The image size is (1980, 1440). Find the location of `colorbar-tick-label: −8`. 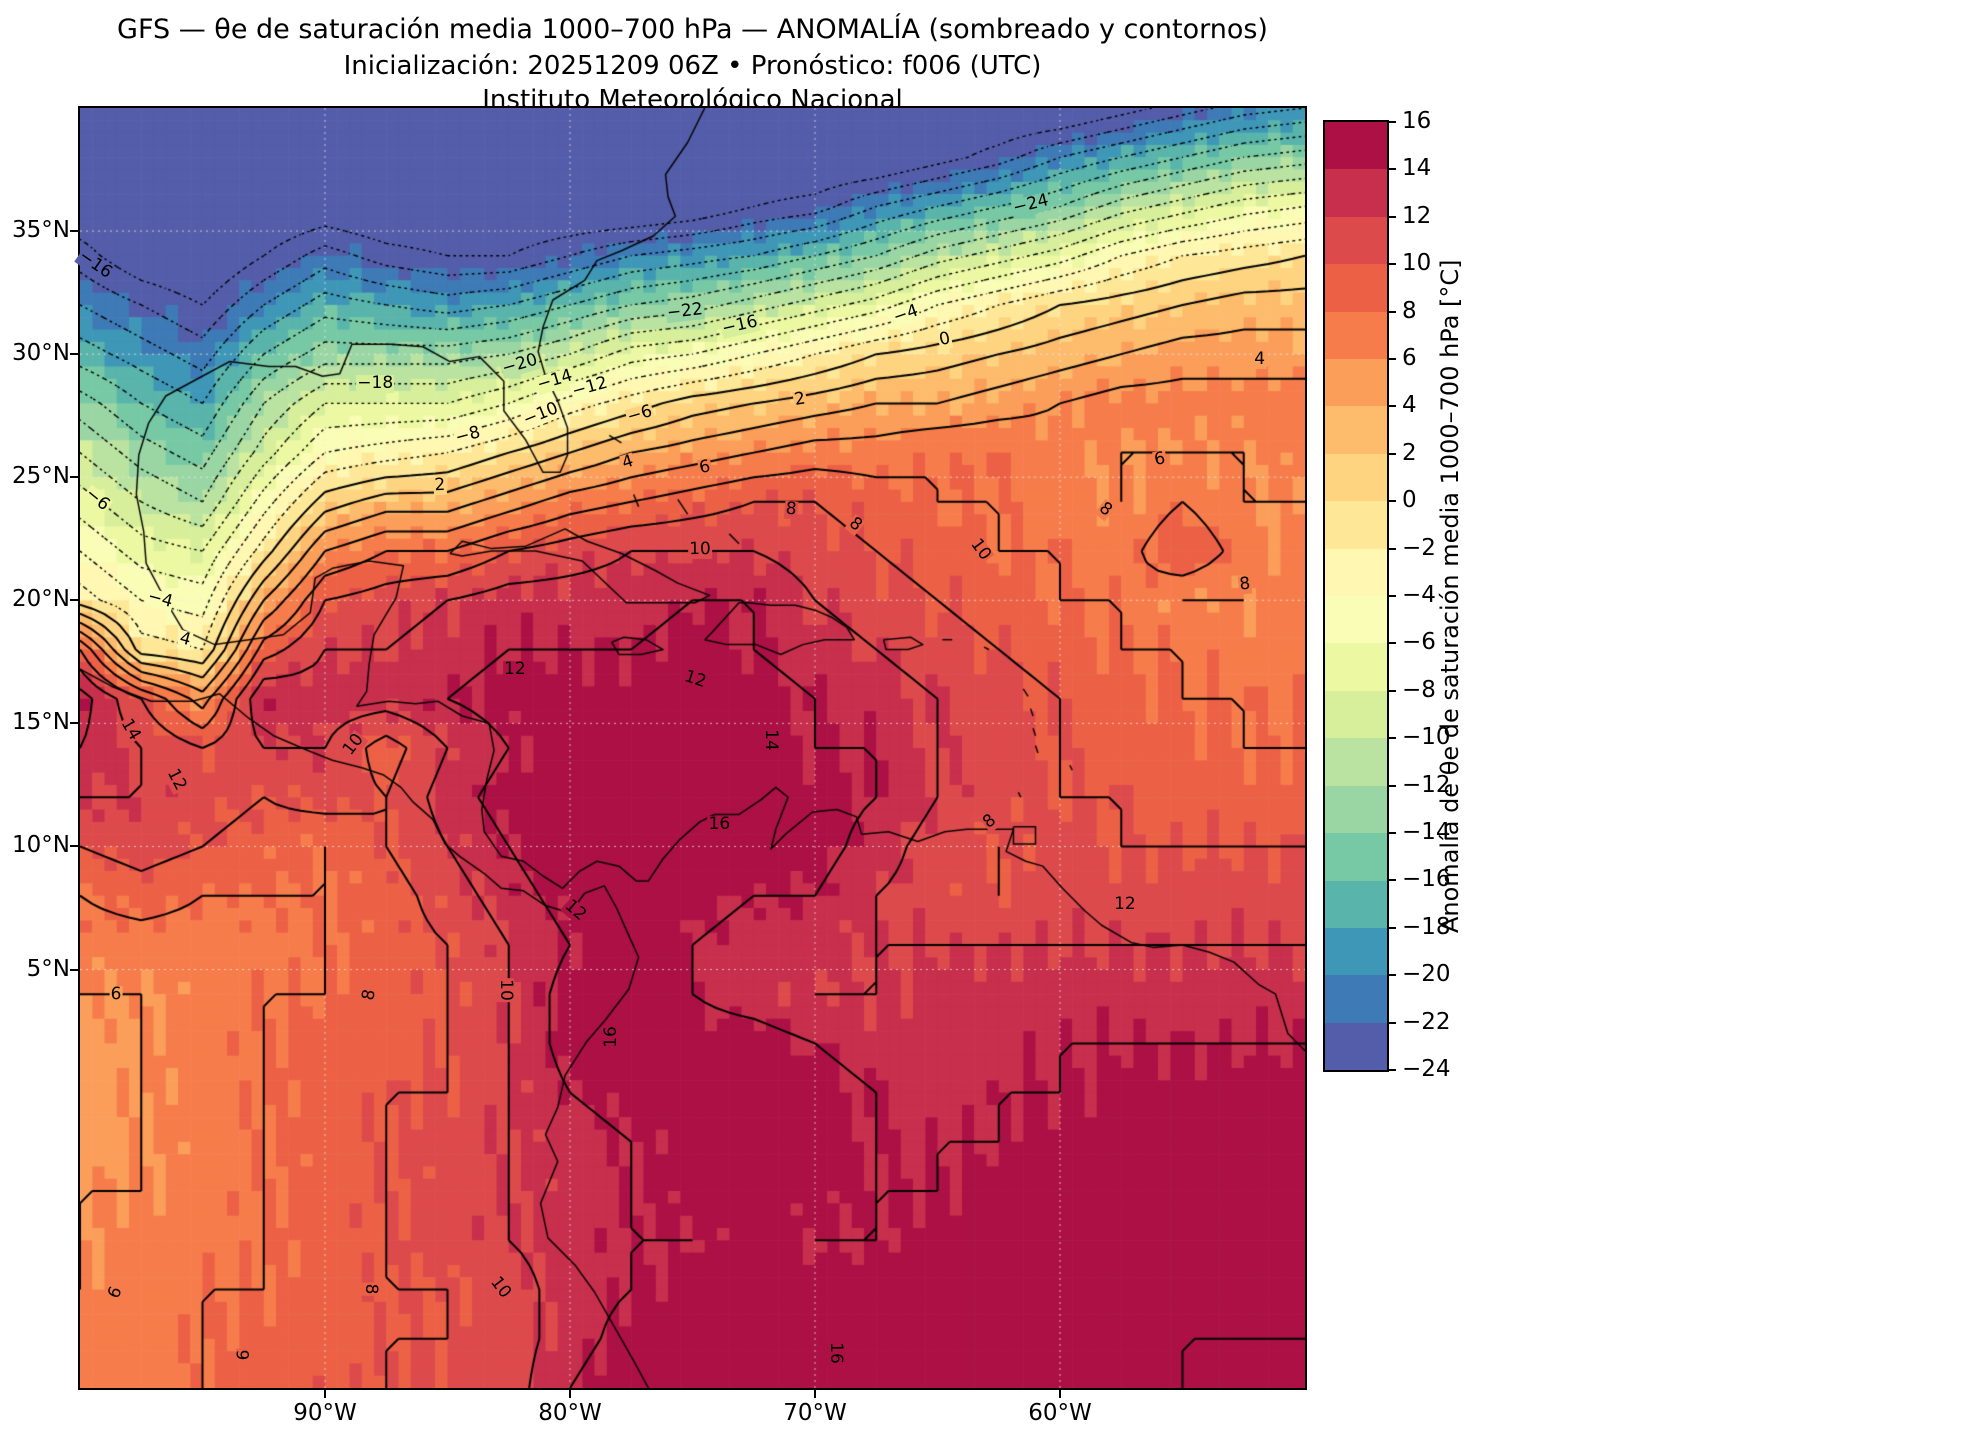

colorbar-tick-label: −8 is located at coordinates (1419, 689).